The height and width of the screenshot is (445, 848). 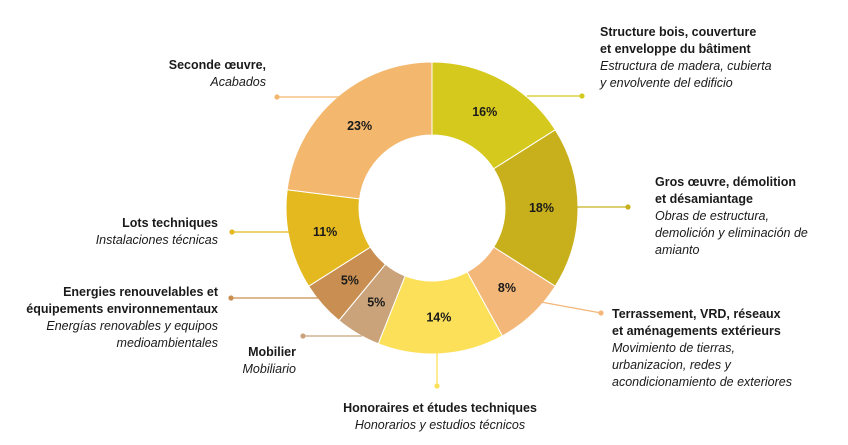 What do you see at coordinates (712, 216) in the screenshot?
I see `label-gros-sub-1: Obras de estructura,` at bounding box center [712, 216].